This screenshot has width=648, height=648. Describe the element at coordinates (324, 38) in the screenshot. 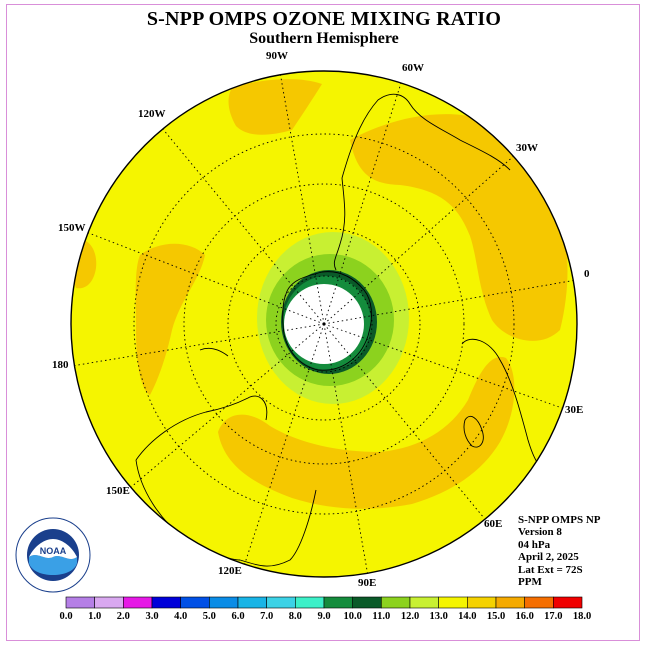

I see `map-subtitle: Southern Hemisphere` at that location.